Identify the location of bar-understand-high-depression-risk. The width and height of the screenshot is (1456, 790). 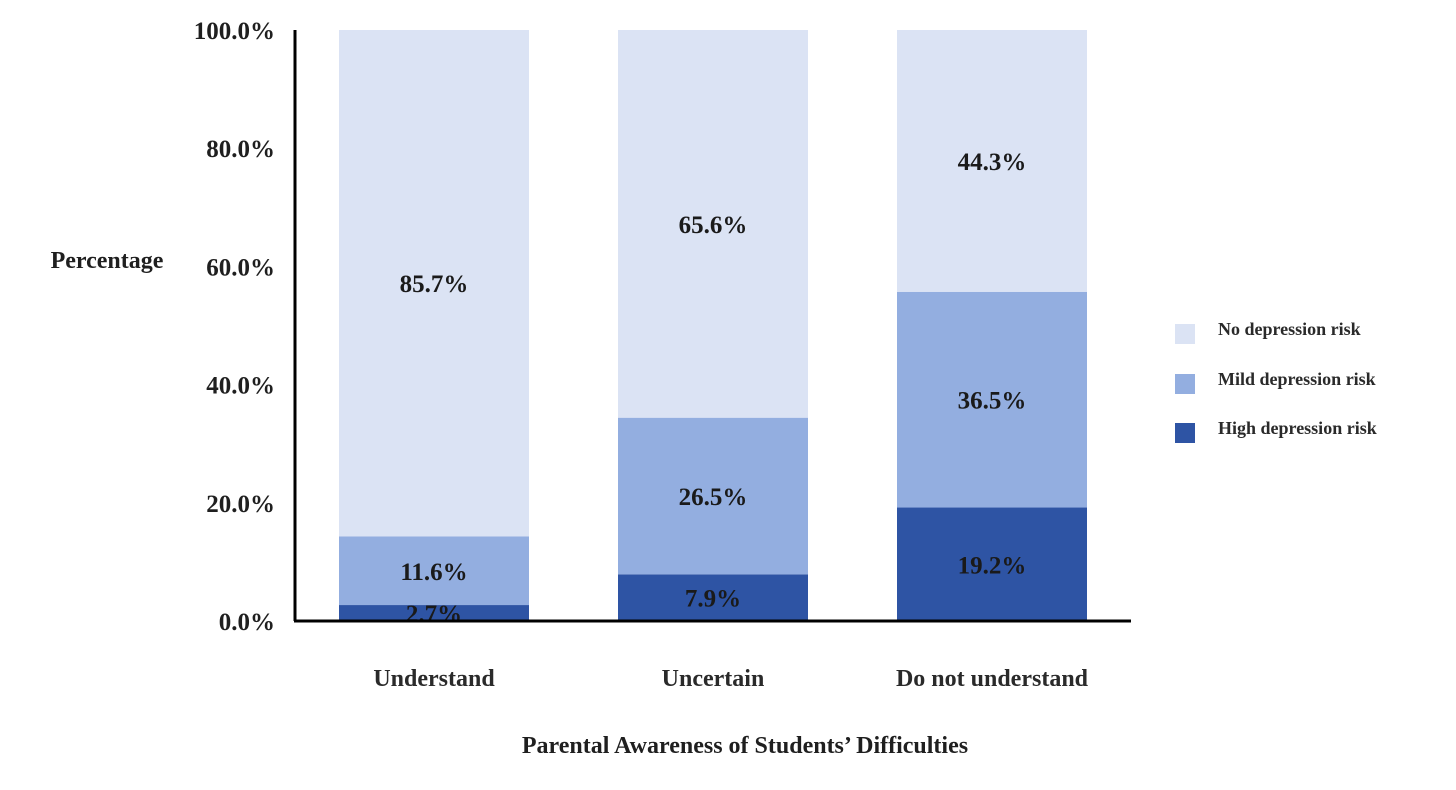
(434, 613).